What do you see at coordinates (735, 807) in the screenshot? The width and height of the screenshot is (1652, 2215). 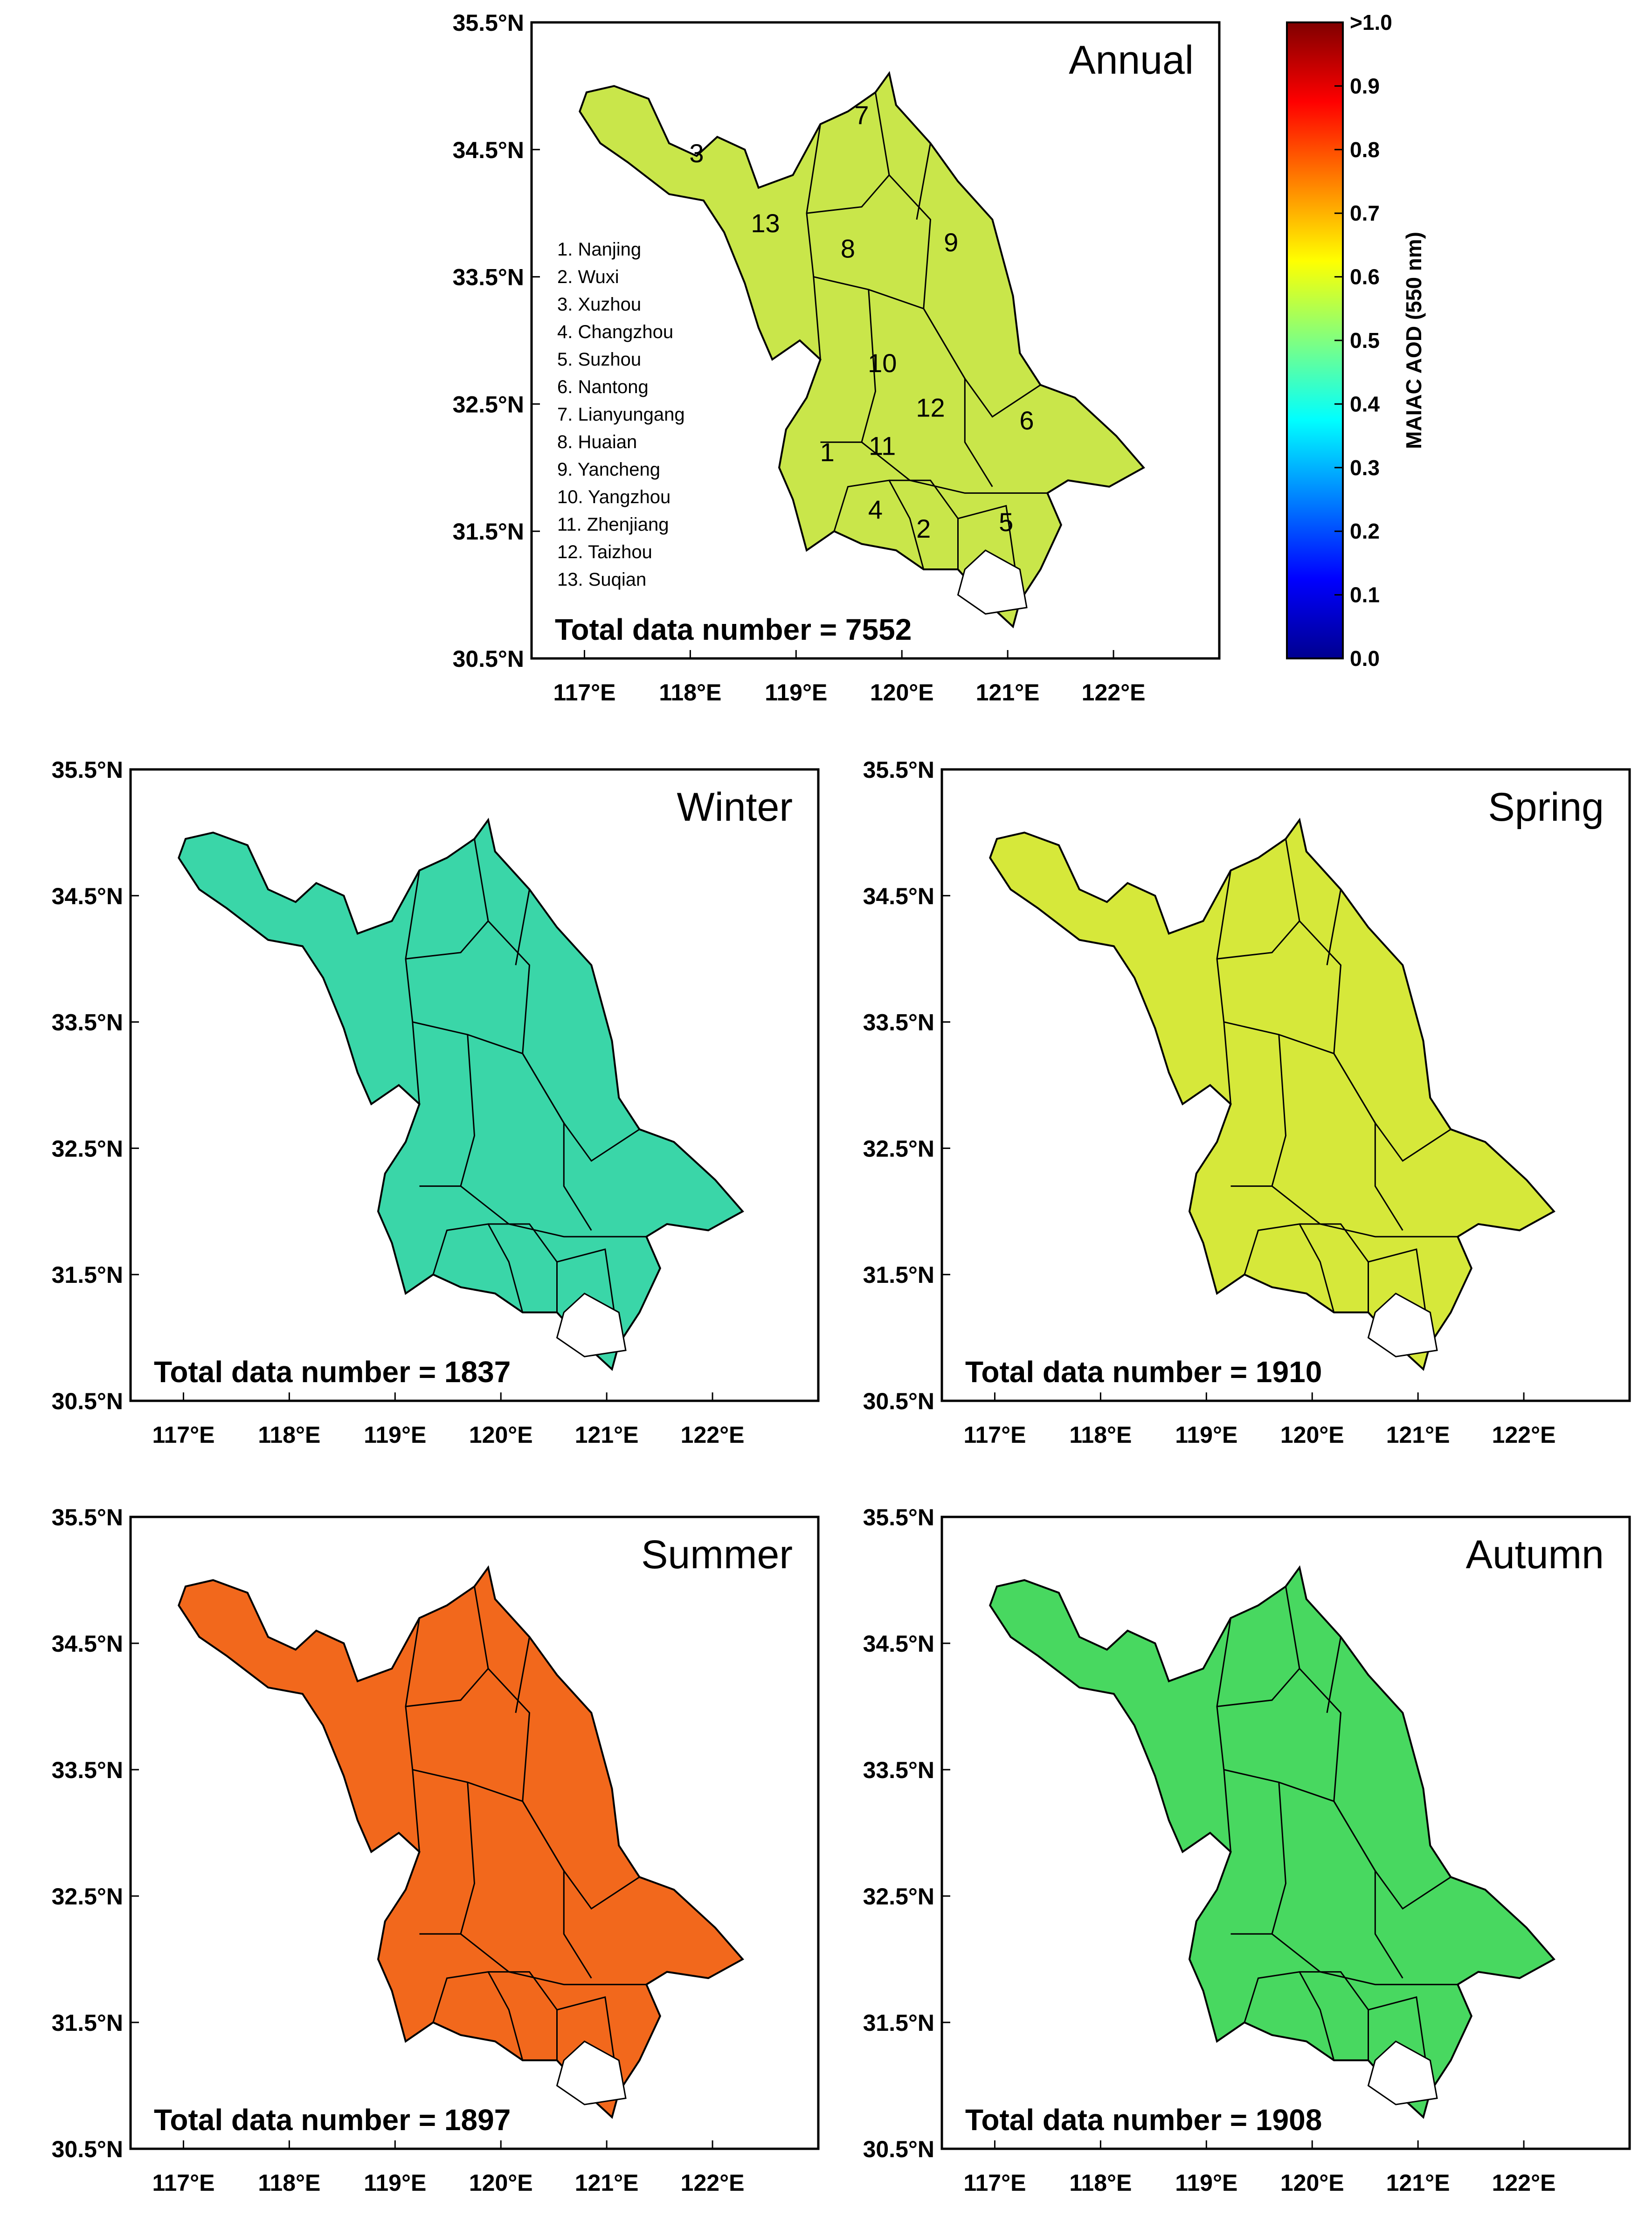 I see `panel-title: Winter` at bounding box center [735, 807].